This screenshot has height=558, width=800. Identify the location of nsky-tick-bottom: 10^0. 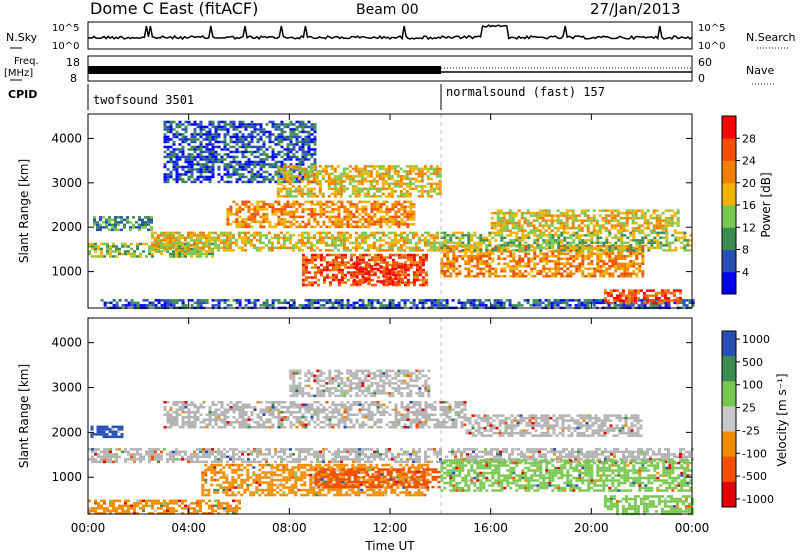
(65, 46).